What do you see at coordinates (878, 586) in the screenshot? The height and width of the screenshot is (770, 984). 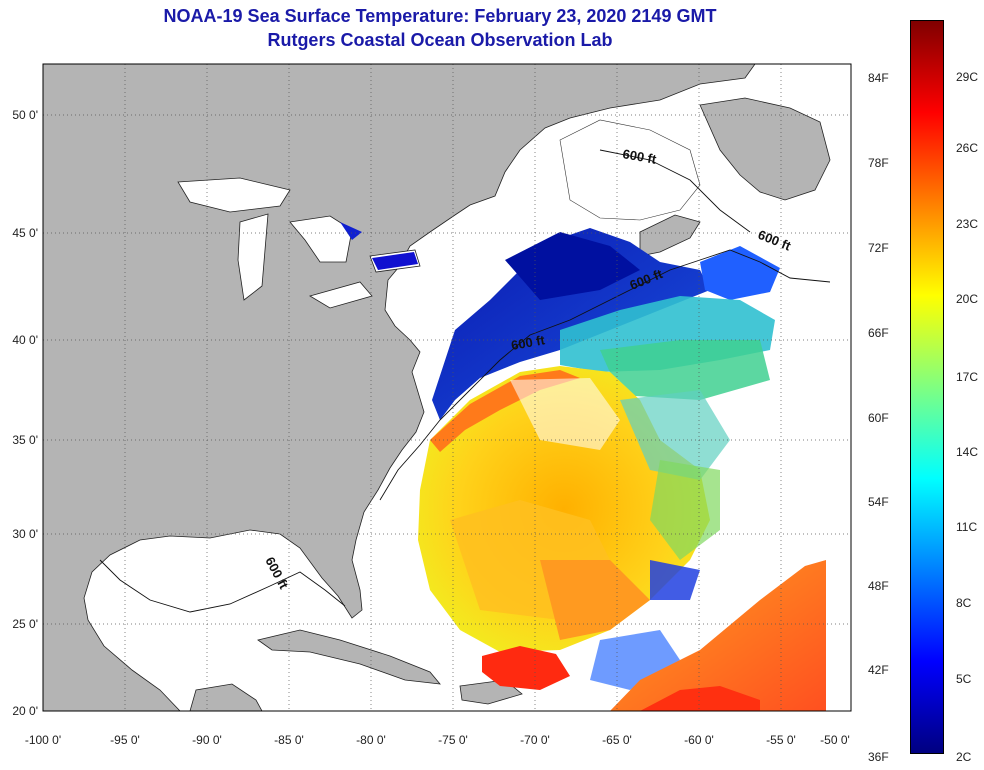 I see `colorbar-f-label: 48F` at bounding box center [878, 586].